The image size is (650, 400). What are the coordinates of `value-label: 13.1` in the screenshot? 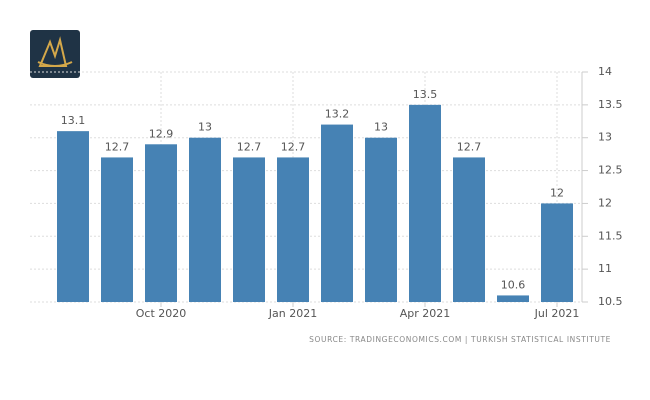 It's located at (73, 120).